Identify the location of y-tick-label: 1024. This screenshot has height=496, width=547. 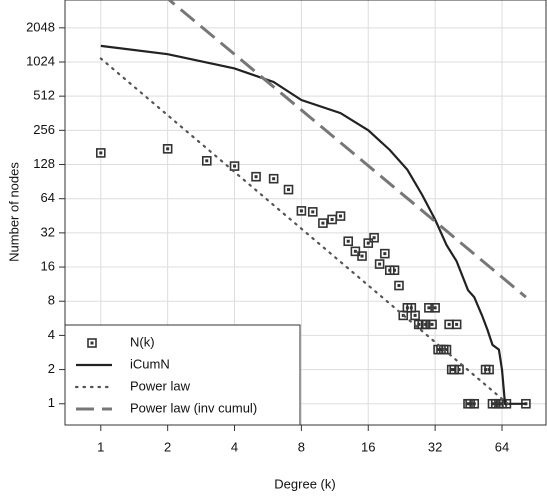
(40, 60).